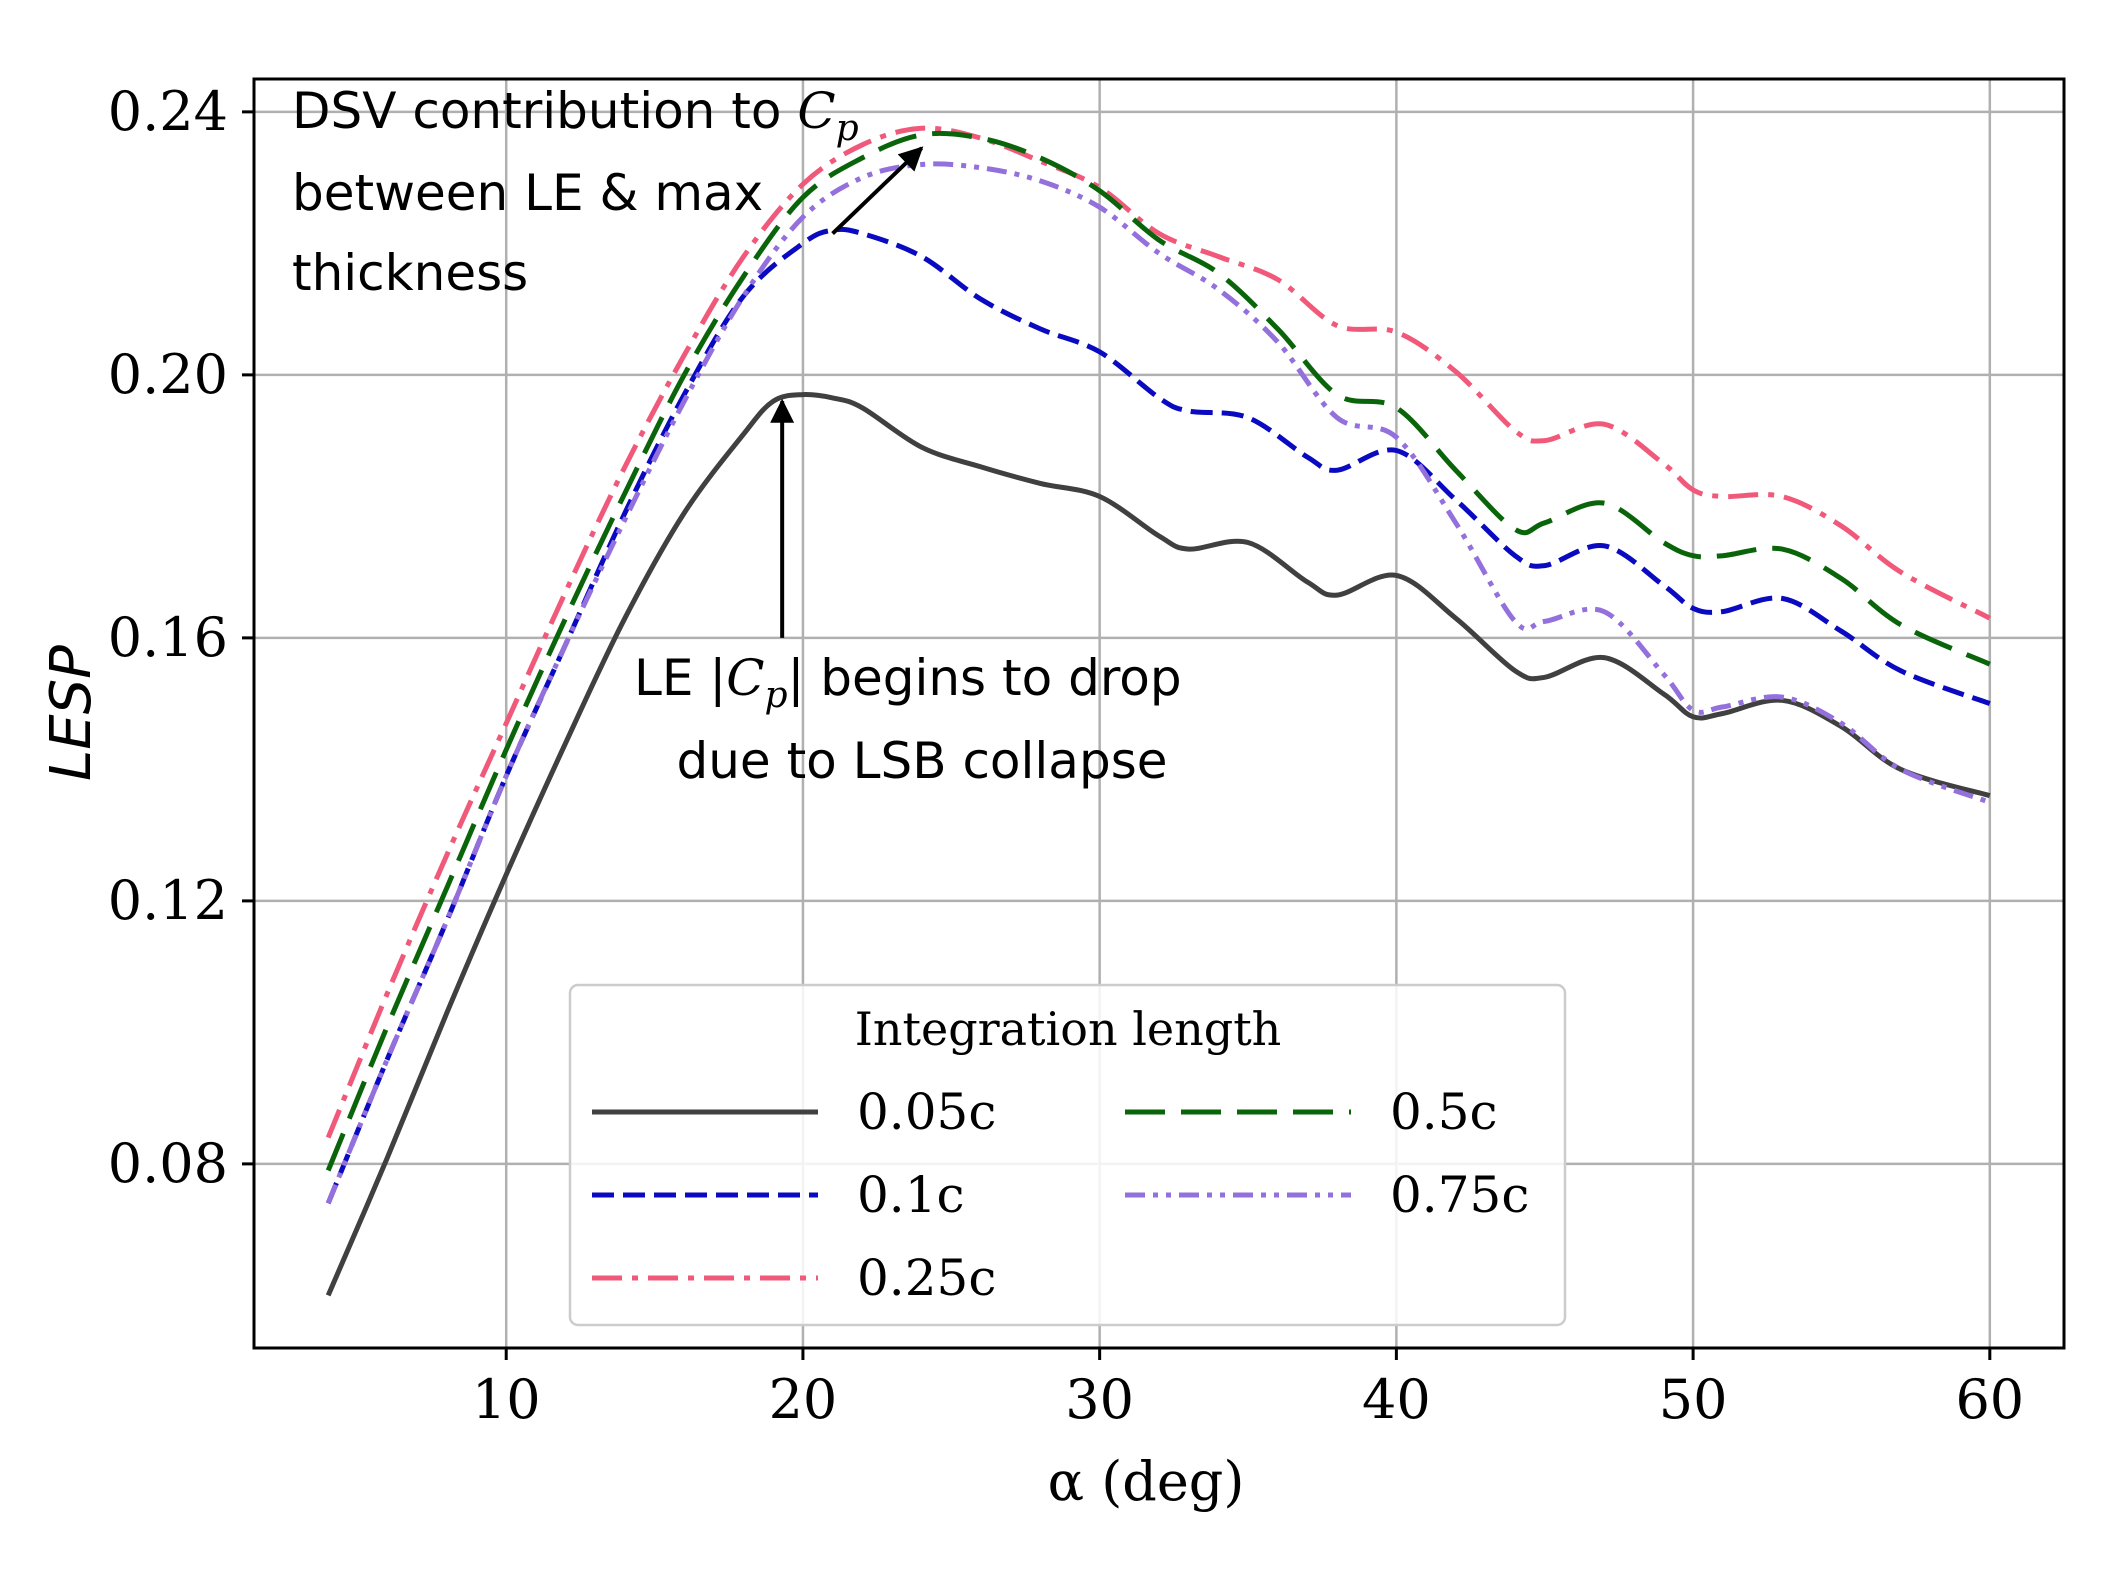 The height and width of the screenshot is (1585, 2112). Describe the element at coordinates (985, 678) in the screenshot. I see `annotation-le-text-b: | begins to drop` at that location.